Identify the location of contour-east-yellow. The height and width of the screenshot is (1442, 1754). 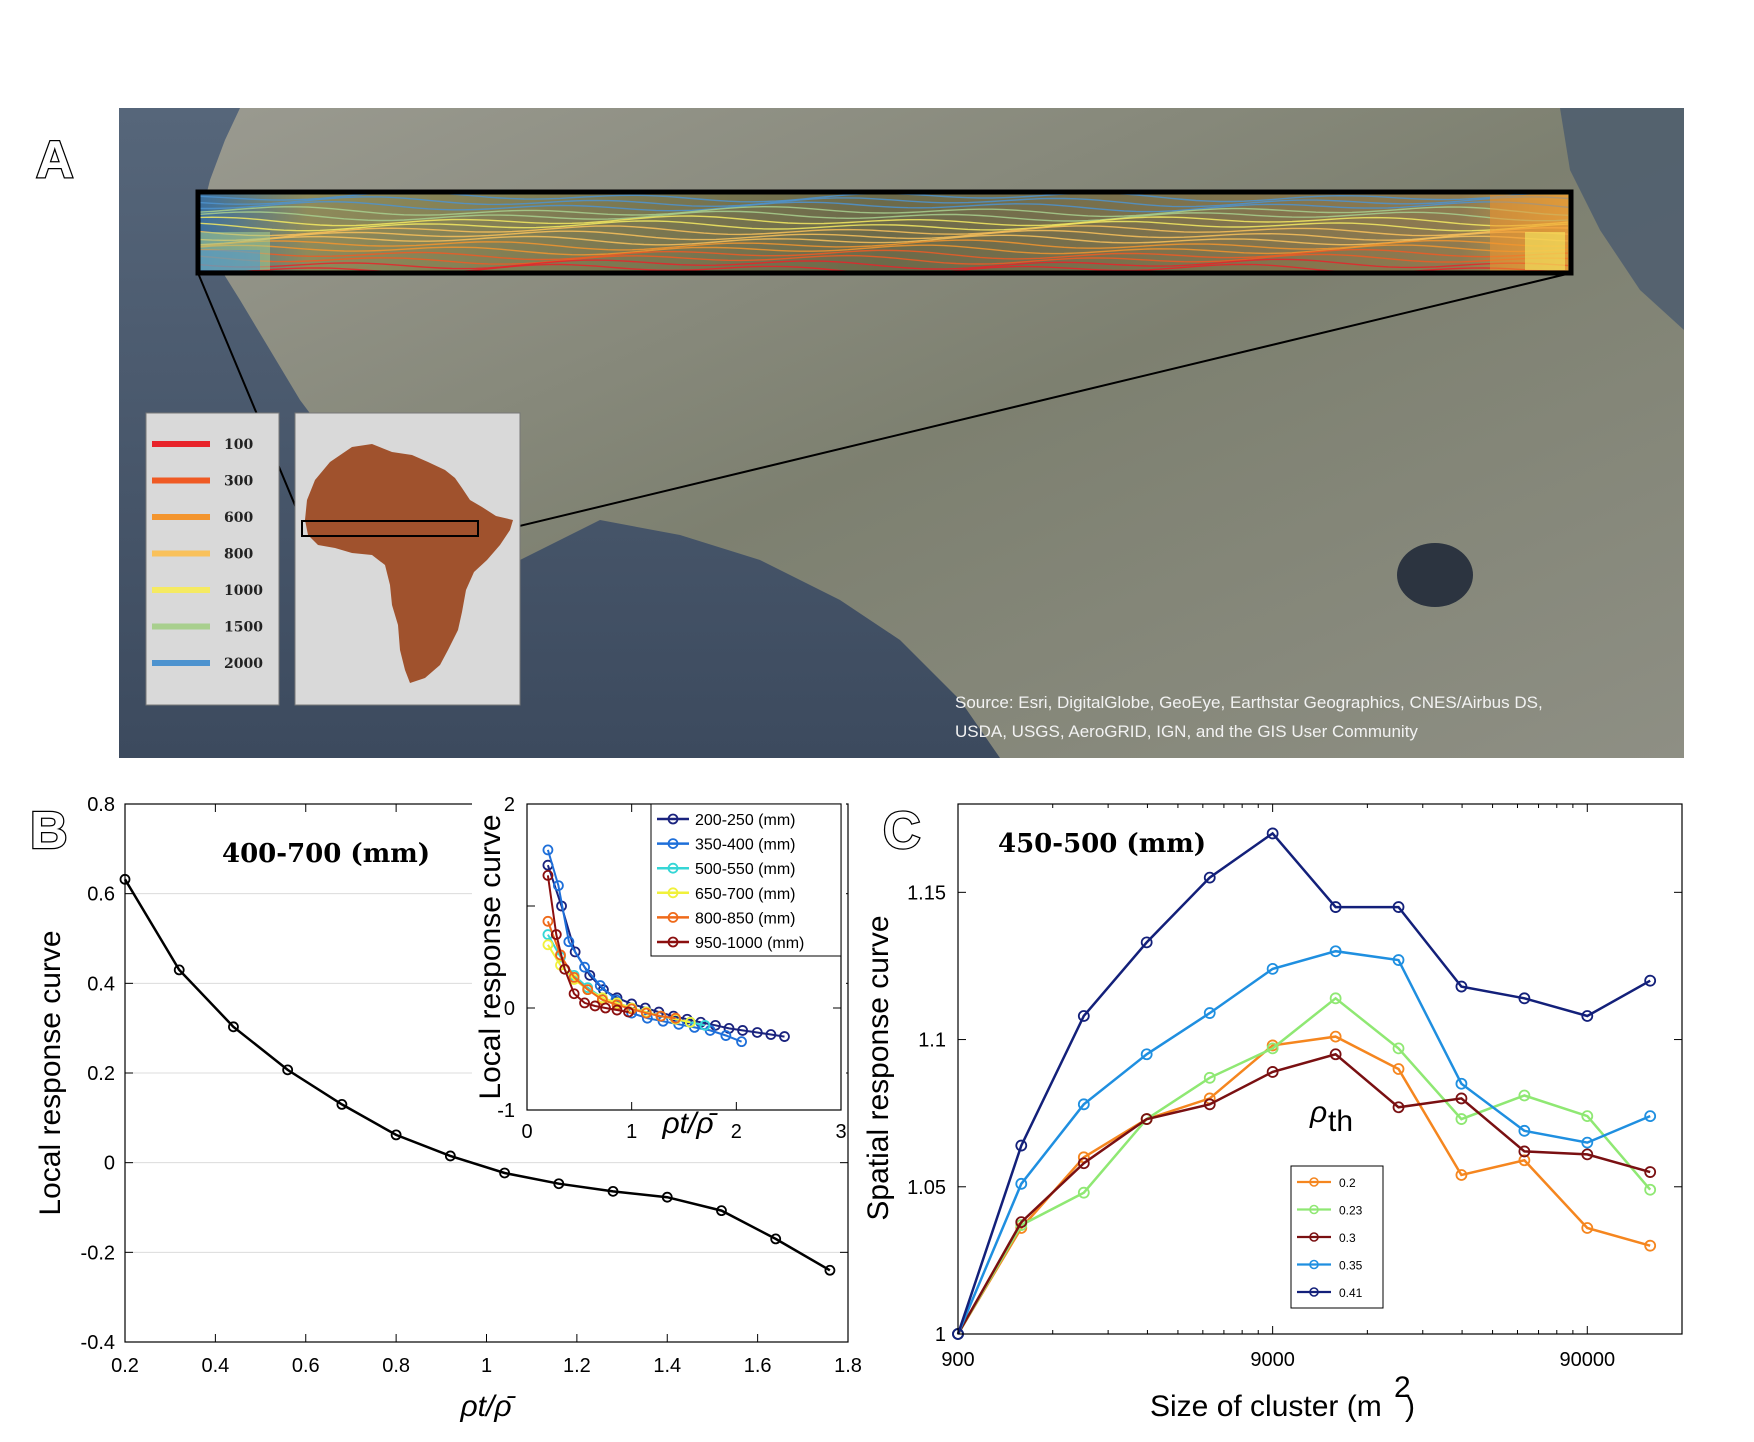
(1545, 251).